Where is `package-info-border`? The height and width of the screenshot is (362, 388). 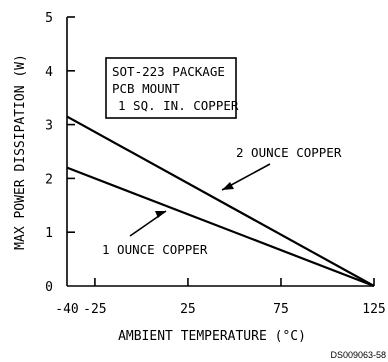 package-info-border is located at coordinates (171, 88).